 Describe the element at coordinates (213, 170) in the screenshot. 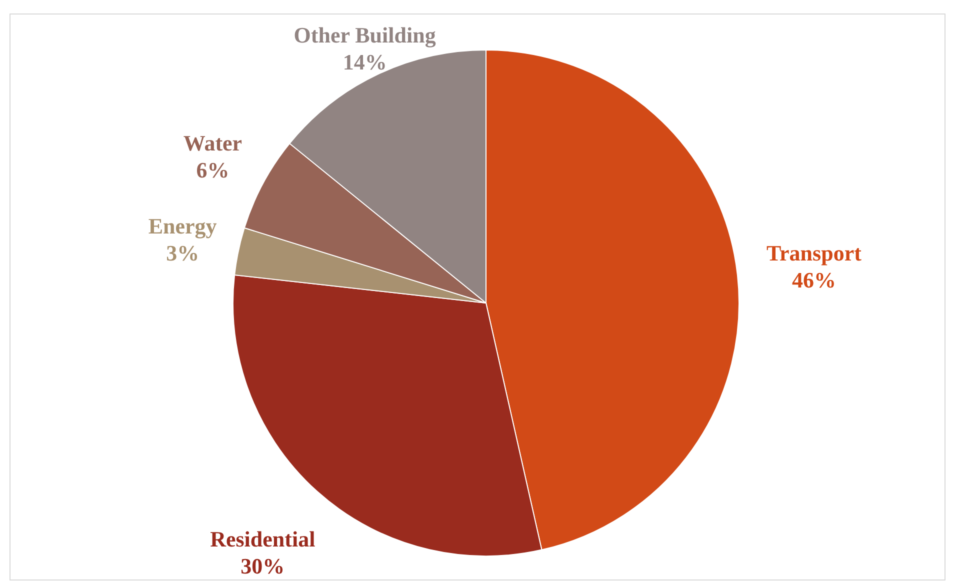

I see `data-label: 6%` at that location.